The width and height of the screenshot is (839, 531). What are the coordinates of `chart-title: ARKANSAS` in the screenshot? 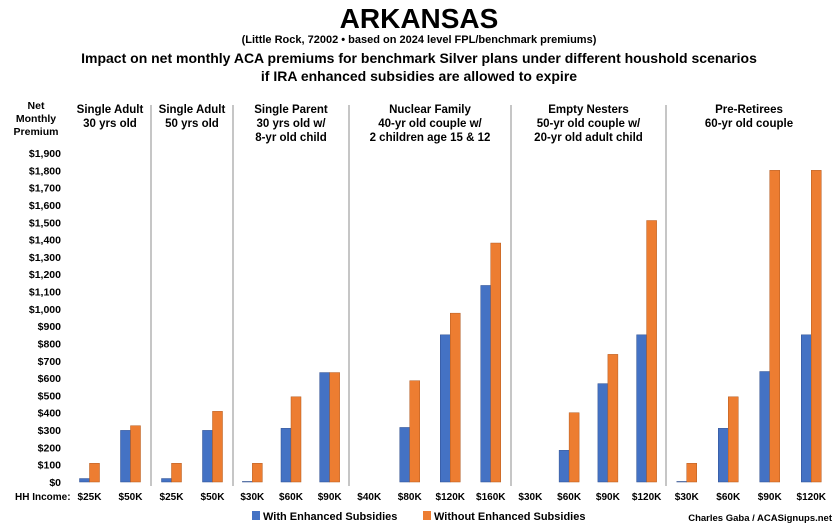 It's located at (419, 18).